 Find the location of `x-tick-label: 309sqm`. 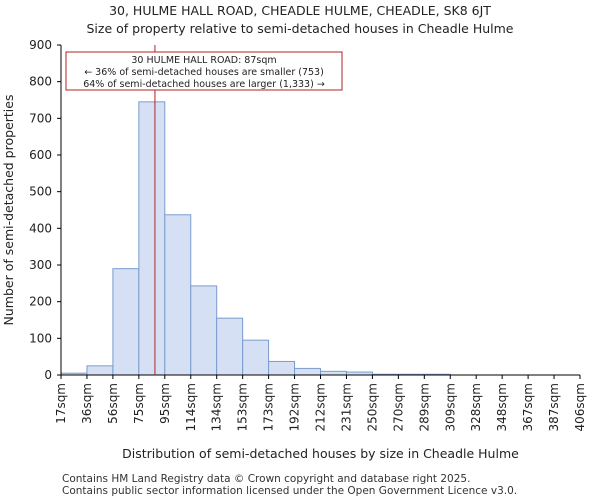

x-tick-label: 309sqm is located at coordinates (450, 407).